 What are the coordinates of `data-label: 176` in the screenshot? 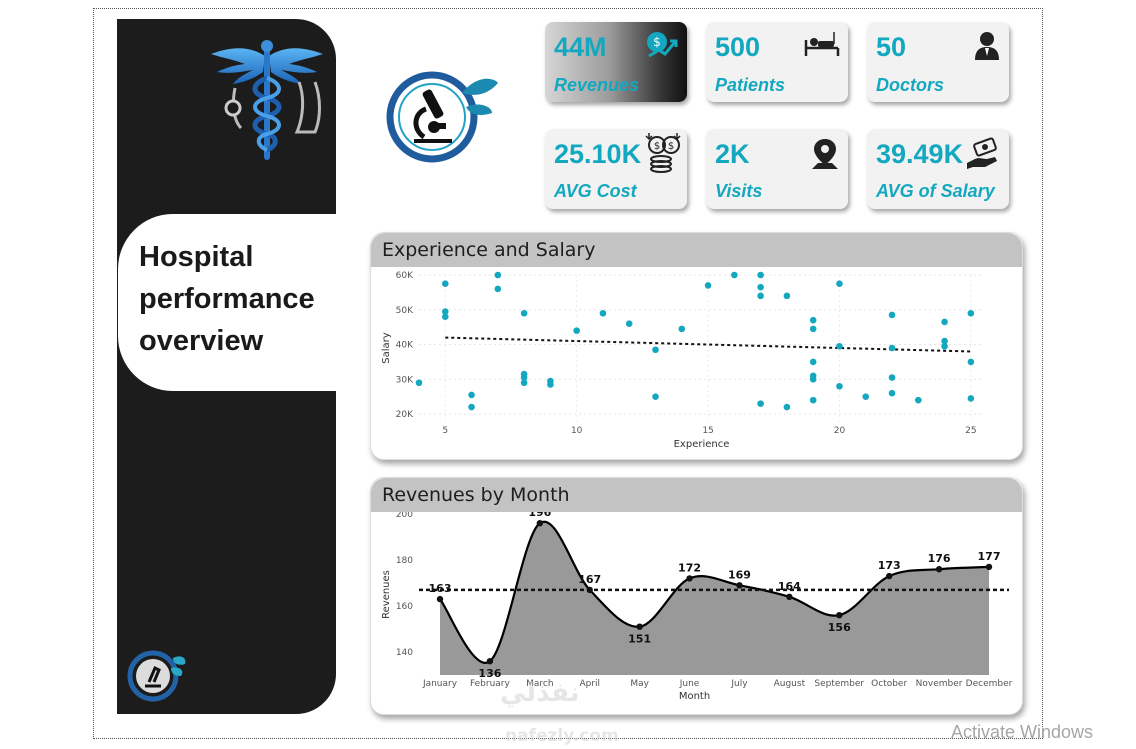 It's located at (939, 558).